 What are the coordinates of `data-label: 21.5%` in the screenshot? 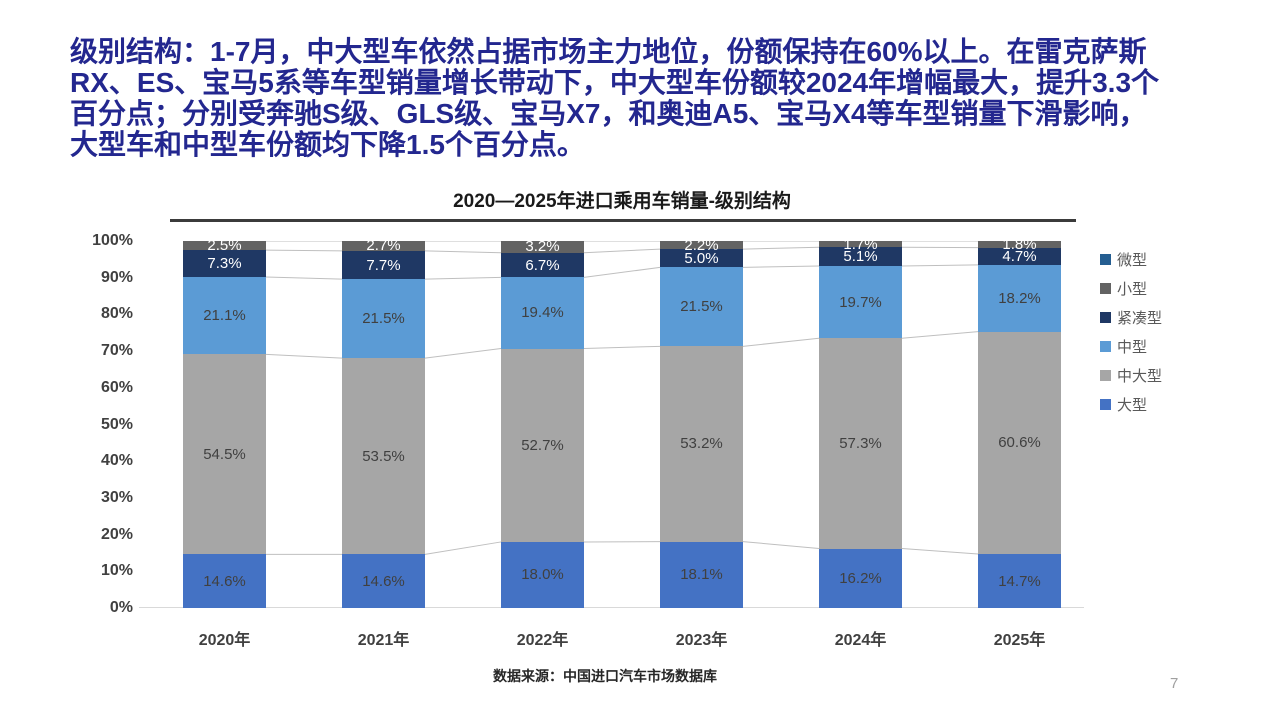 It's located at (701, 307).